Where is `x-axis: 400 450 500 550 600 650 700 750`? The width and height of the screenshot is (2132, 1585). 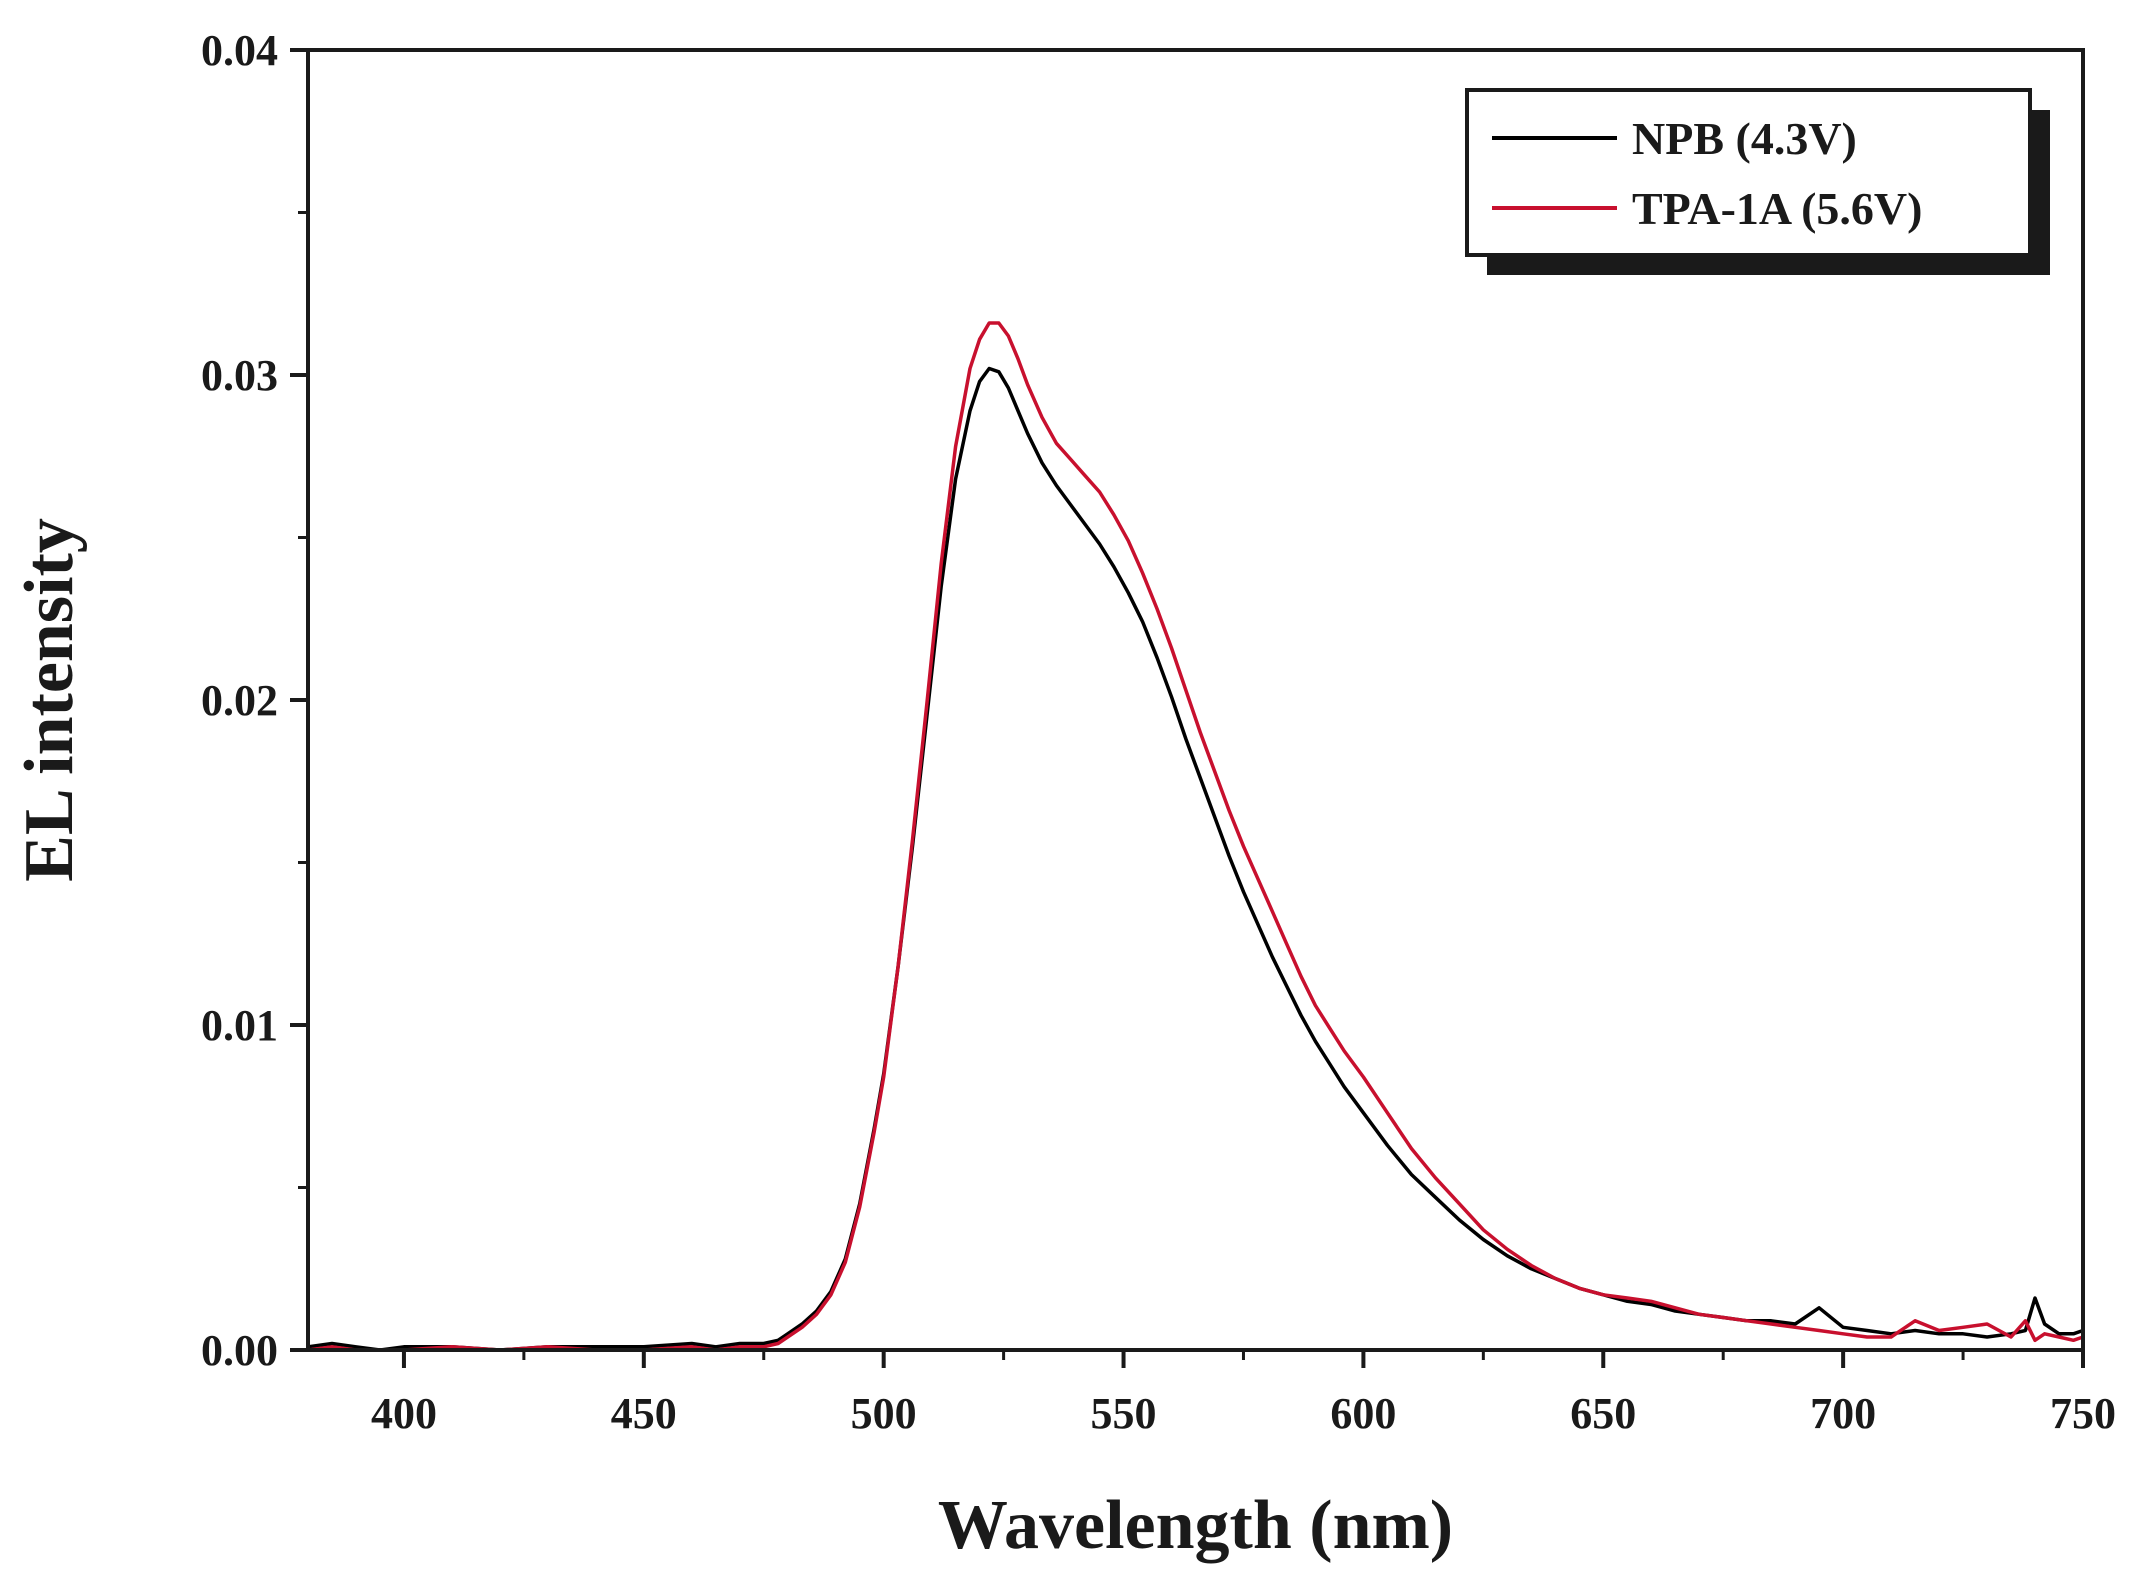 x-axis: 400 450 500 550 600 650 700 750 is located at coordinates (1243, 1394).